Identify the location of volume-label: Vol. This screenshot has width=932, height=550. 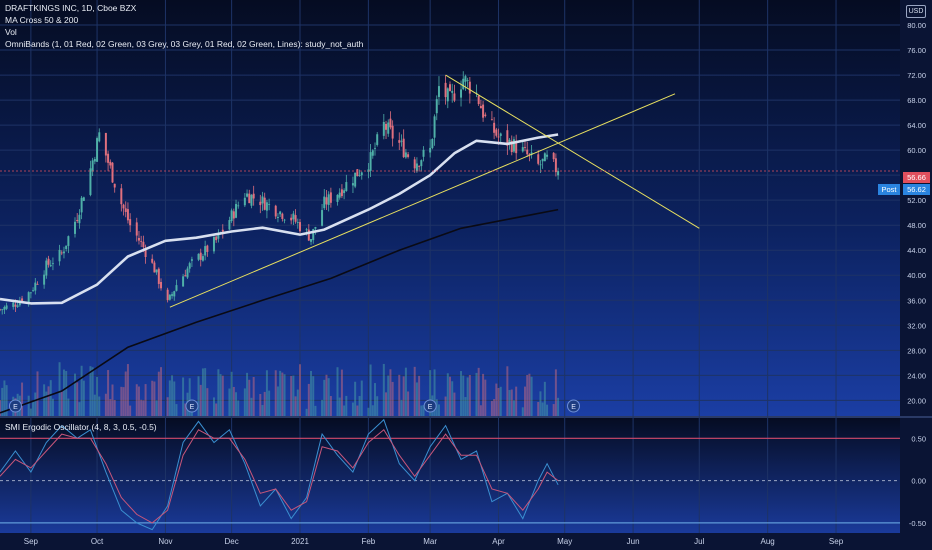
(11, 32).